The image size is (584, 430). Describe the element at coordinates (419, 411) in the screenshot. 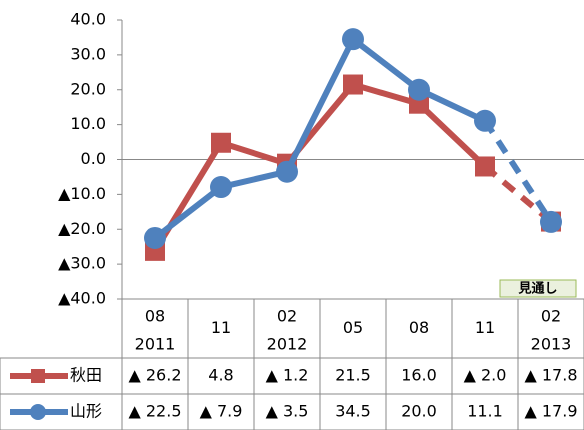

I see `table-value: 20.0` at that location.